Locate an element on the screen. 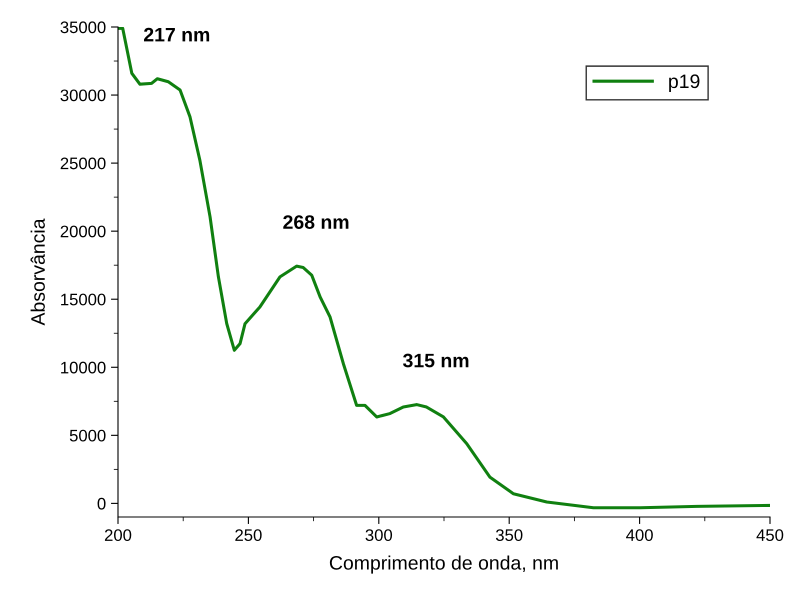 This screenshot has height=592, width=789. x-tick-label: 200 is located at coordinates (118, 535).